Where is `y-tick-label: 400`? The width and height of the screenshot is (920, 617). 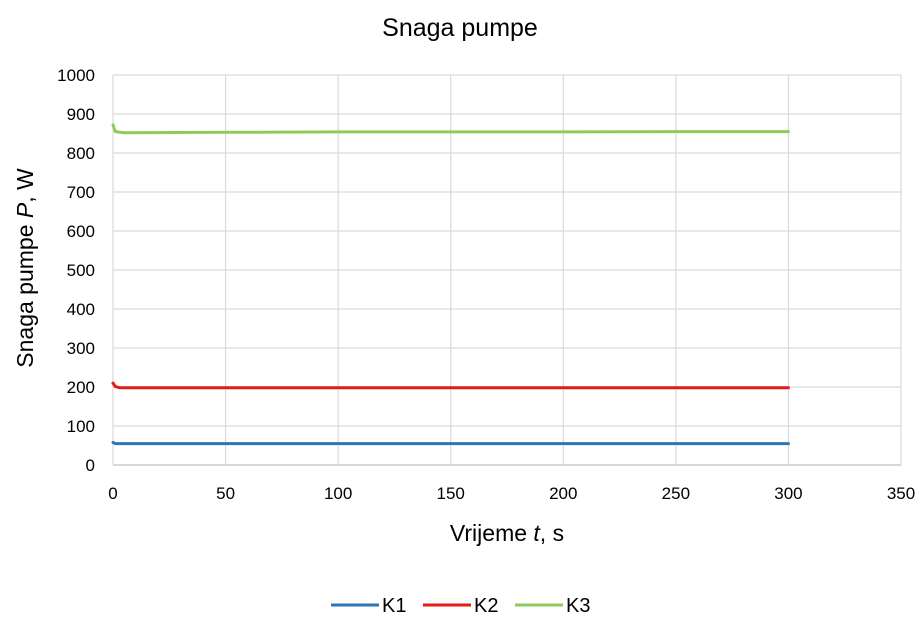
y-tick-label: 400 is located at coordinates (81, 309).